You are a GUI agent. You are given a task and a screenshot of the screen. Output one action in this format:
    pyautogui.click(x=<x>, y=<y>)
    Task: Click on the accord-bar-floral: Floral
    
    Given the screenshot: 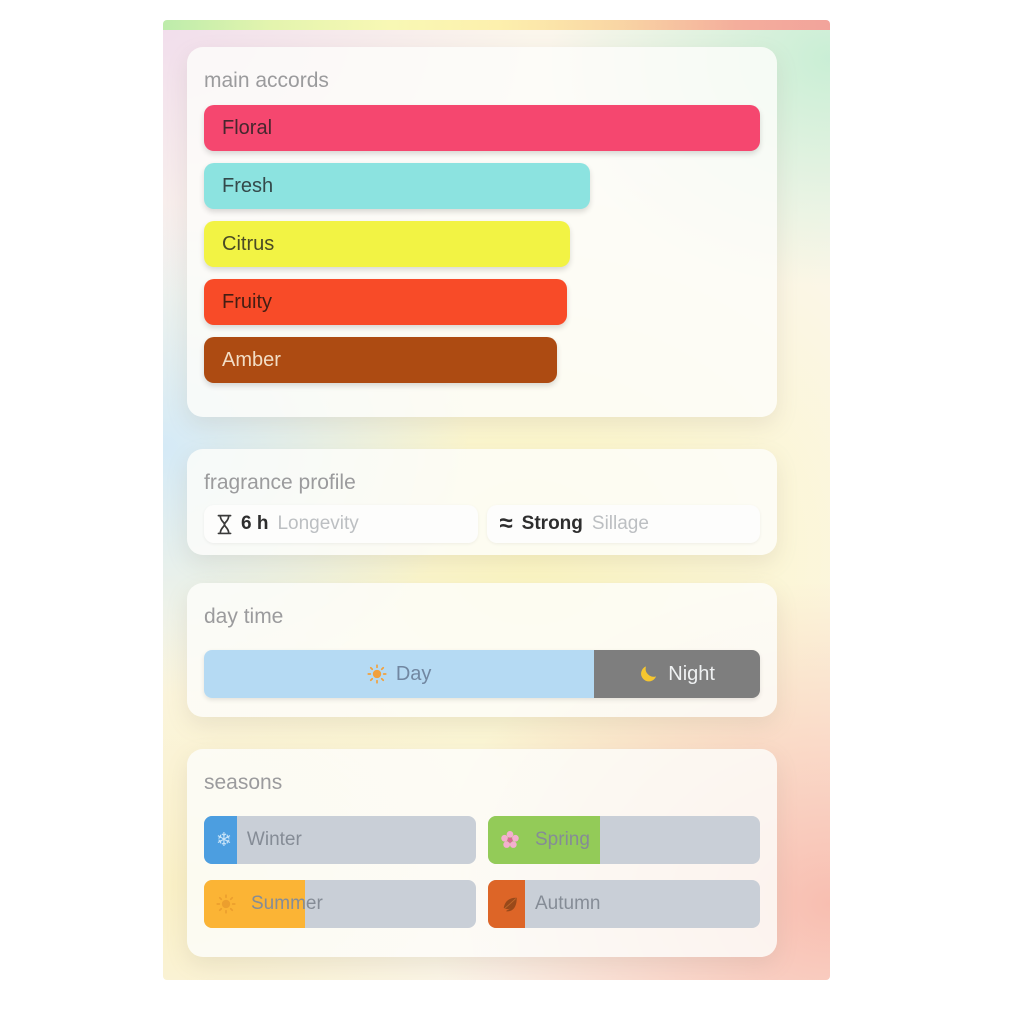 What is the action you would take?
    pyautogui.click(x=482, y=128)
    